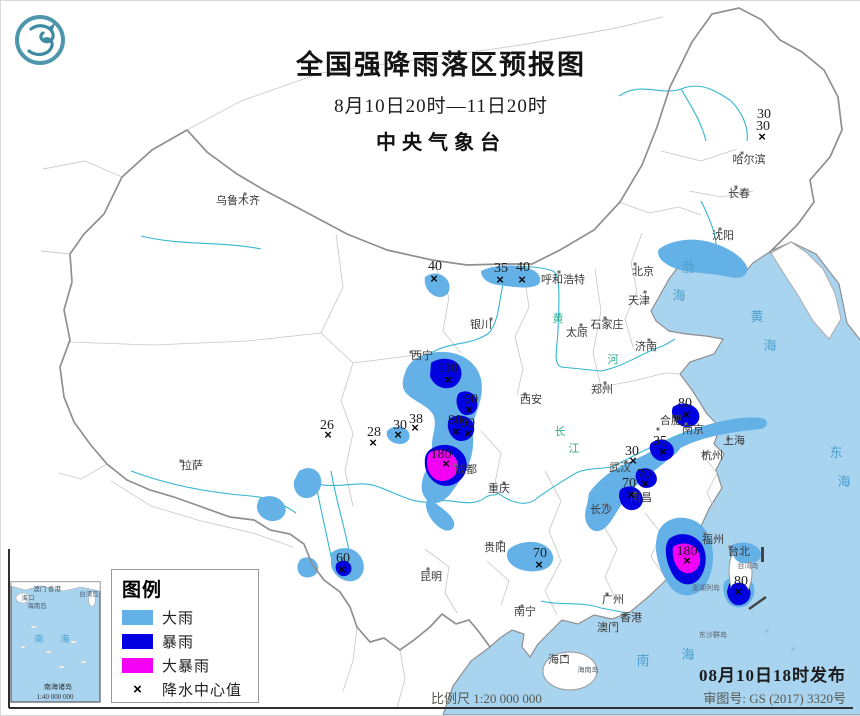 The image size is (860, 716). What do you see at coordinates (137, 689) in the screenshot?
I see `rain-center-symbol: ×` at bounding box center [137, 689].